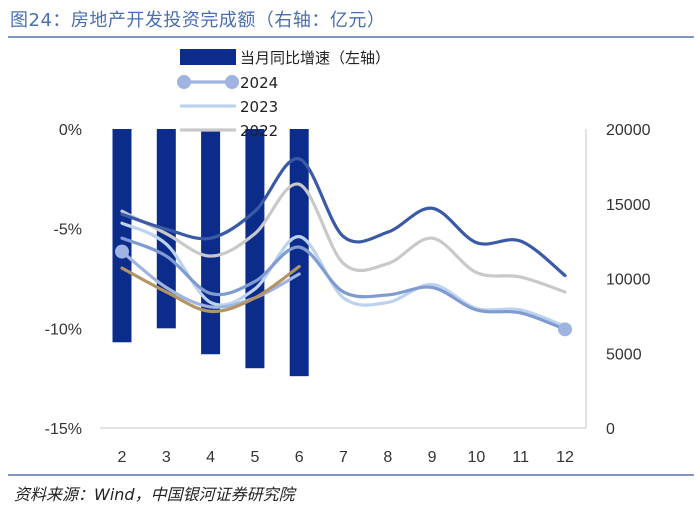  I want to click on right-tick-label: 0, so click(610, 429).